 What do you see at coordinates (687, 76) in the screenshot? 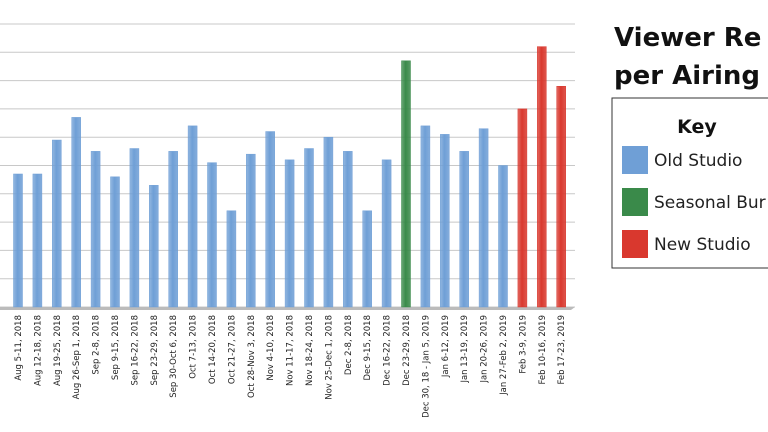
I see `chart-title: per Airing` at bounding box center [687, 76].